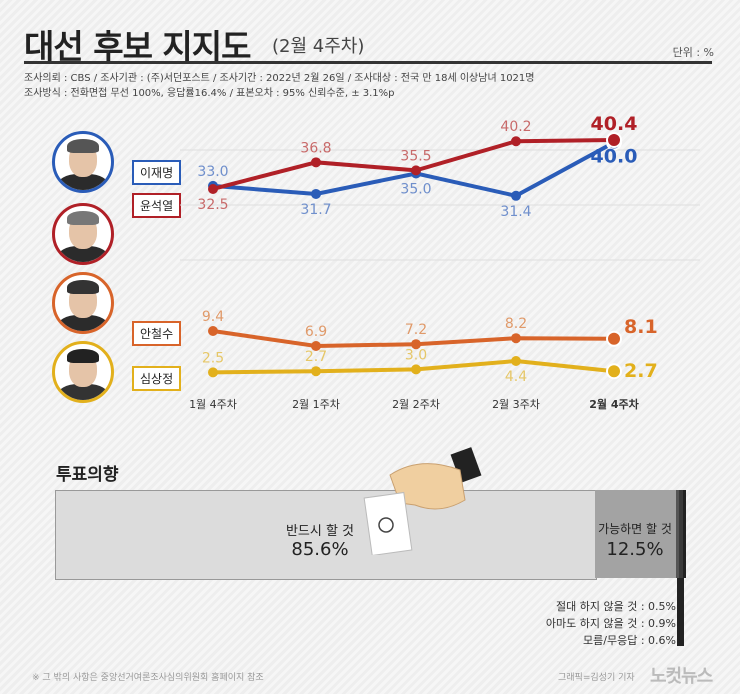 This screenshot has width=740, height=694. Describe the element at coordinates (515, 127) in the screenshot. I see `data-label: 40.2` at that location.